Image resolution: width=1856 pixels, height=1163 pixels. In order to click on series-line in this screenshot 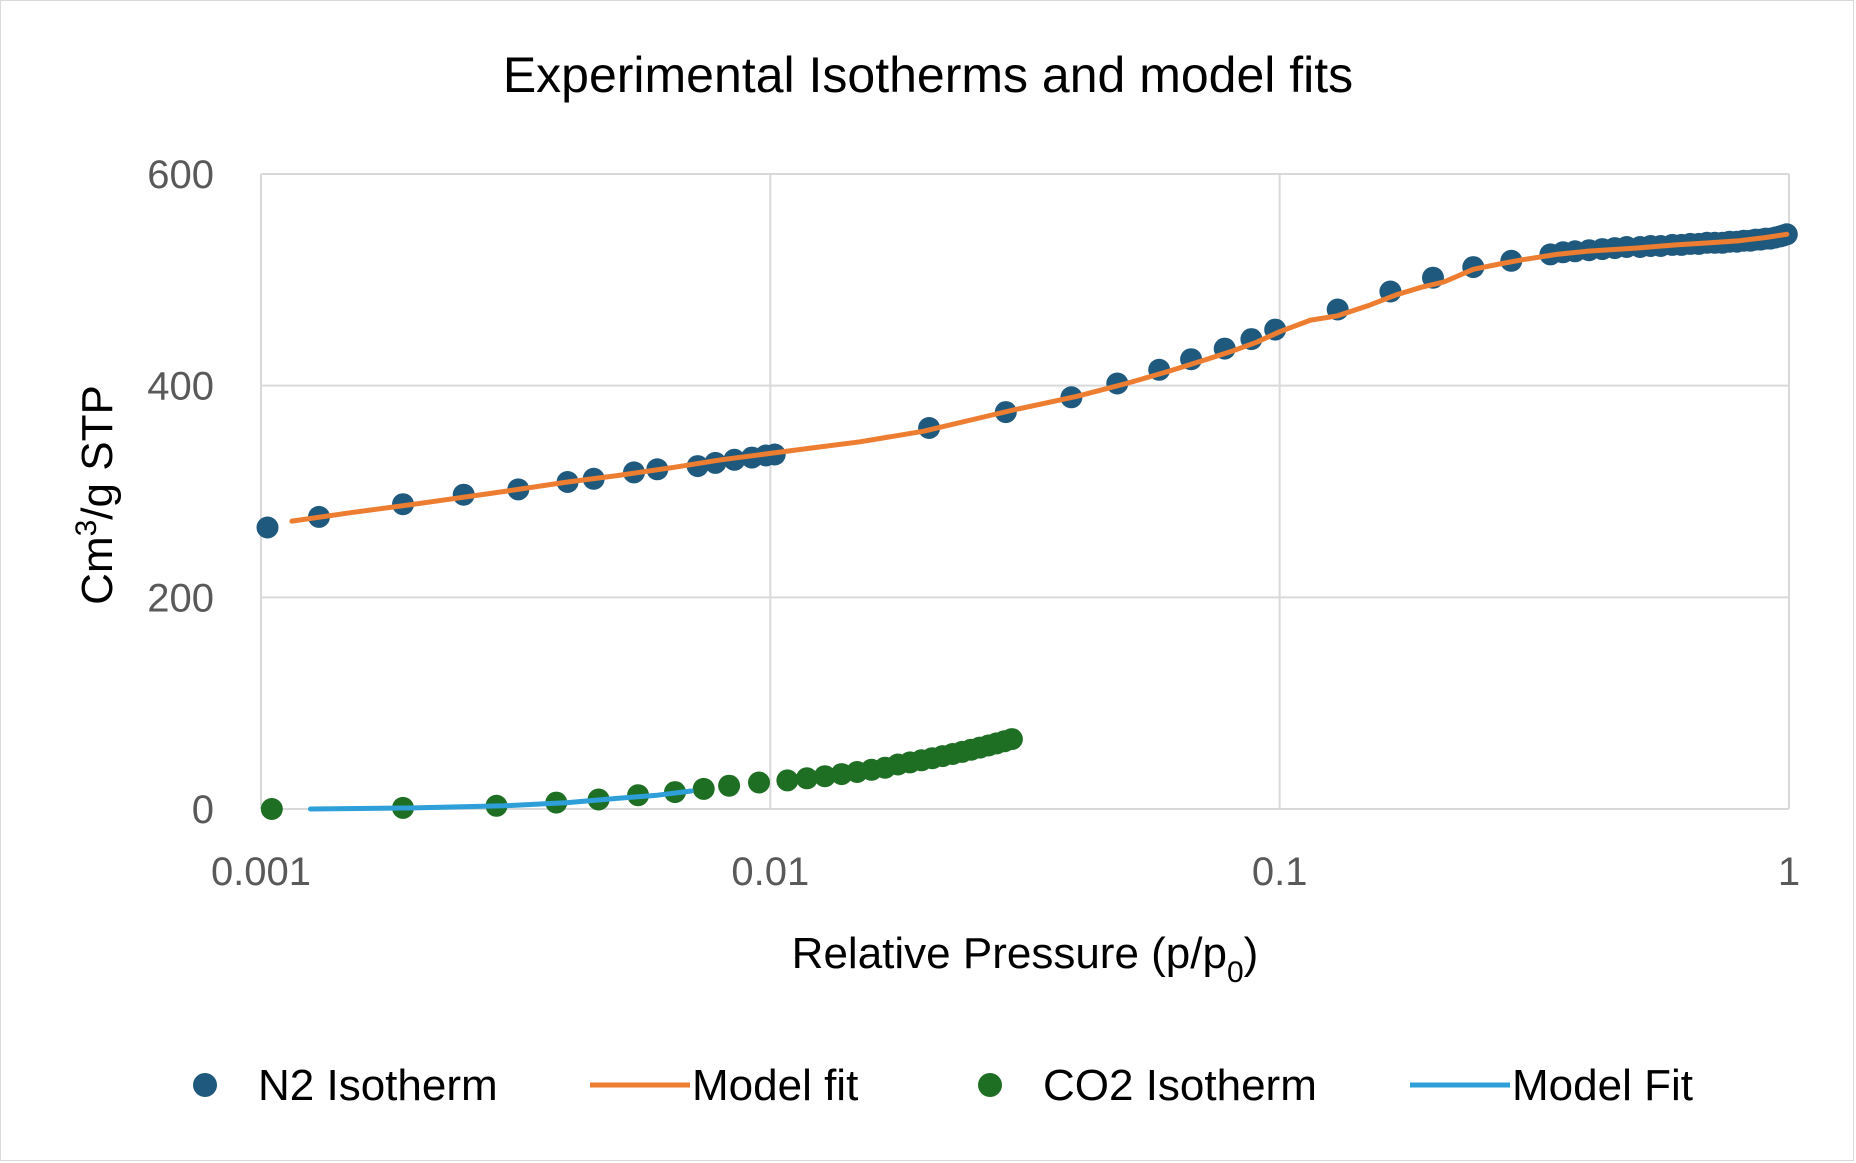, I will do `click(500, 800)`.